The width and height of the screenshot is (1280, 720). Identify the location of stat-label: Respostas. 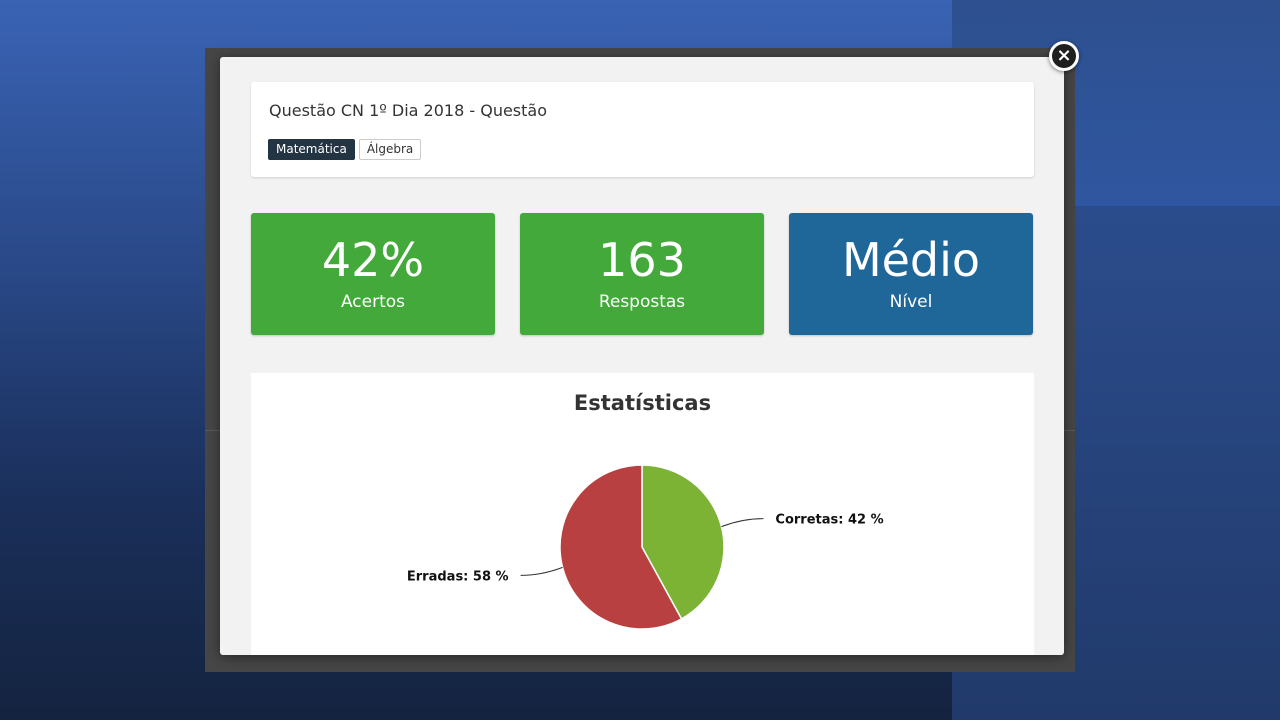
(642, 302).